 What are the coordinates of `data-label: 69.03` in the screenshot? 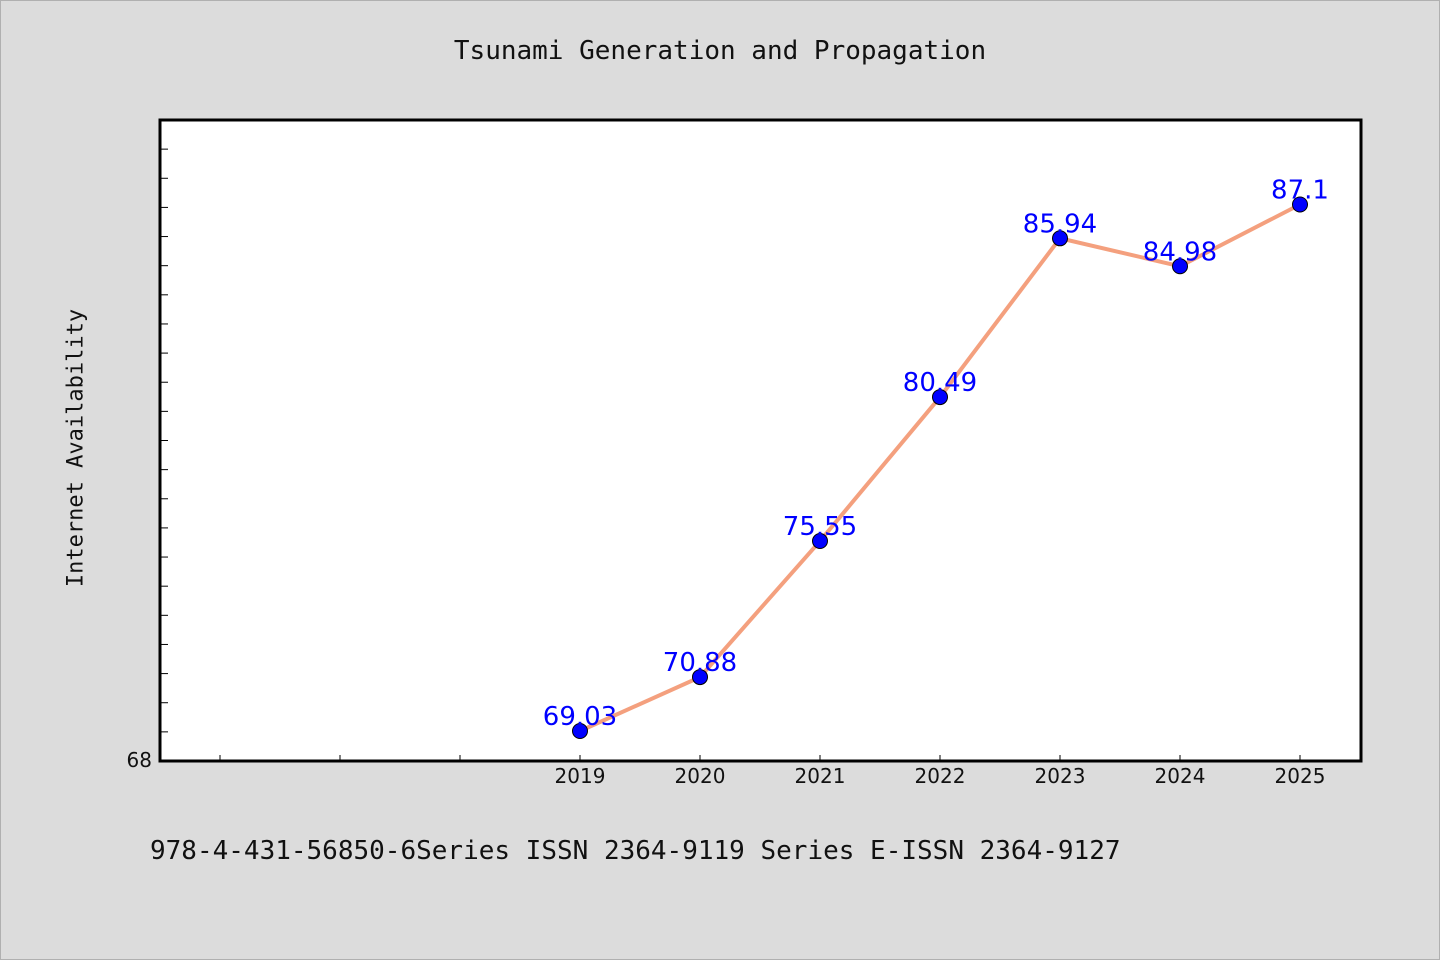 It's located at (580, 717).